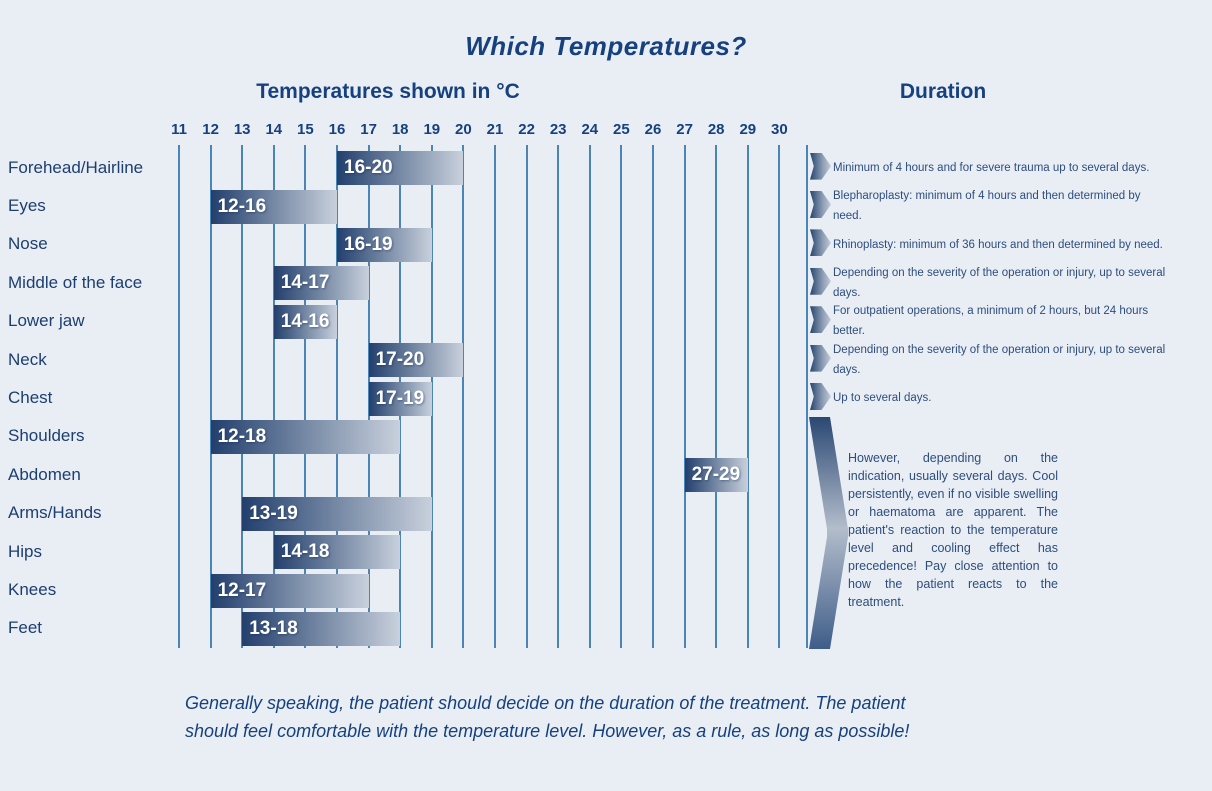  What do you see at coordinates (748, 129) in the screenshot?
I see `axis-tick-label: 29` at bounding box center [748, 129].